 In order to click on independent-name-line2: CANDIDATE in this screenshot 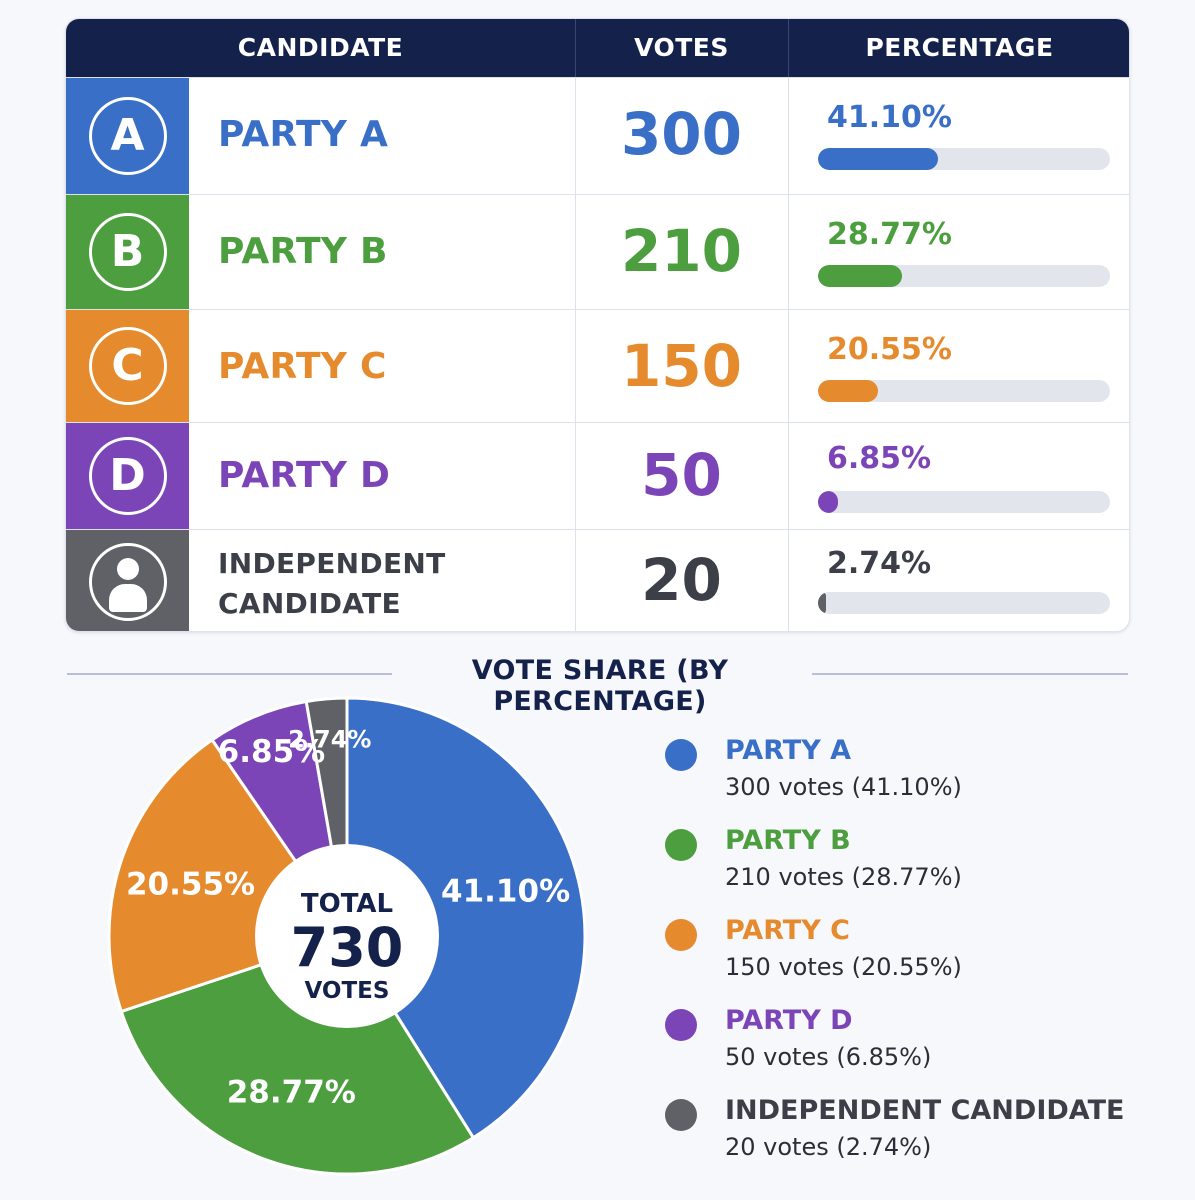, I will do `click(309, 603)`.